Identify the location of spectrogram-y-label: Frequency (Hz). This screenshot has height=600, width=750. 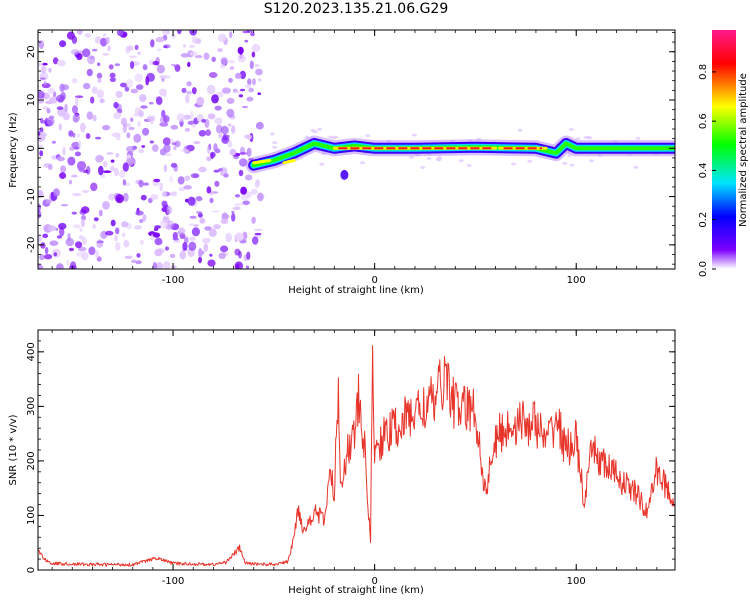
(13, 150).